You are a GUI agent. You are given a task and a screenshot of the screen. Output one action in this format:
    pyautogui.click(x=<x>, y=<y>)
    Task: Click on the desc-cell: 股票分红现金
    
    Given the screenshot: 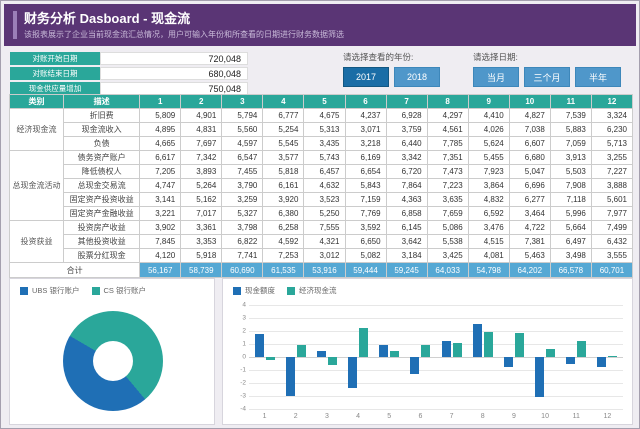 What is the action you would take?
    pyautogui.click(x=102, y=255)
    